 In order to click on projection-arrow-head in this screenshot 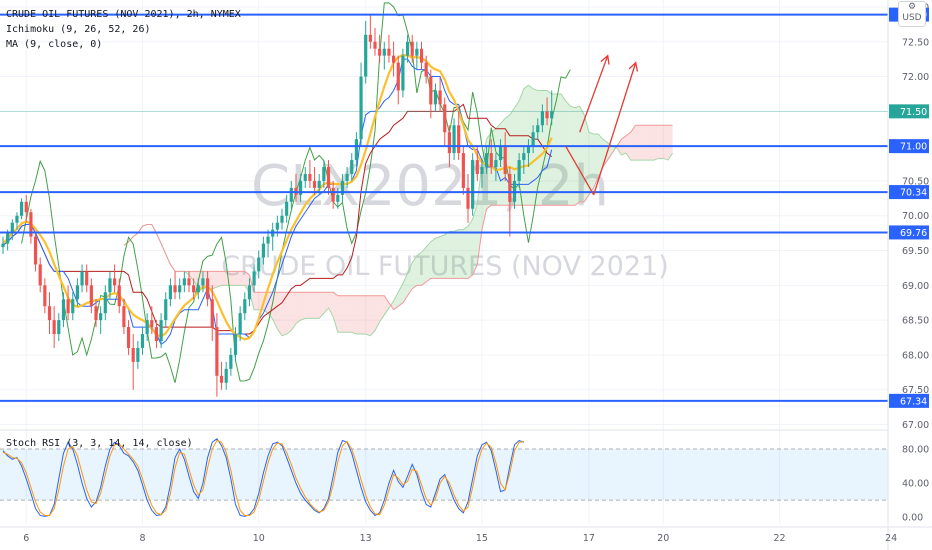, I will do `click(633, 66)`.